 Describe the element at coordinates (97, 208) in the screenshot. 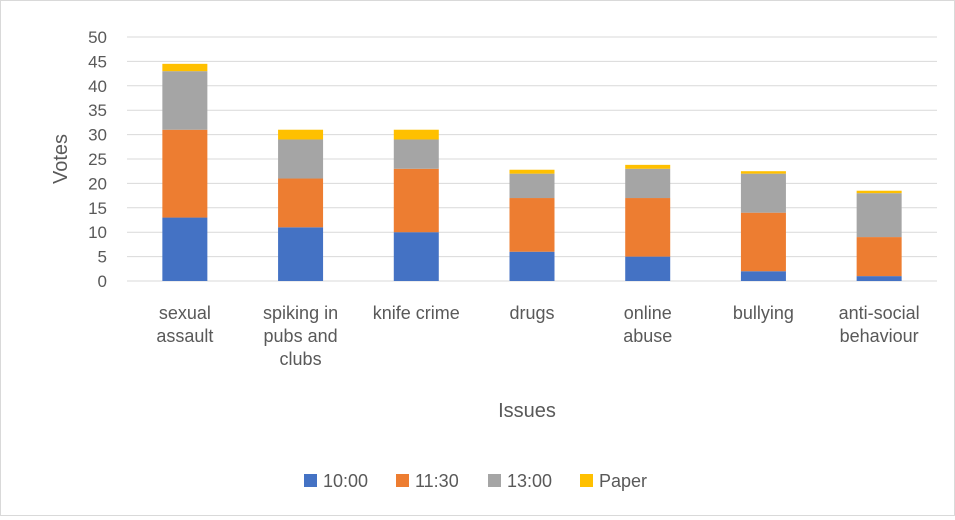

I see `y-tick-label: 15` at that location.